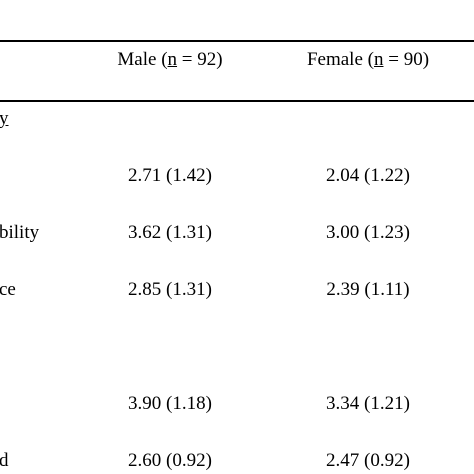  What do you see at coordinates (368, 232) in the screenshot?
I see `cell: 3.00 (1.23)` at bounding box center [368, 232].